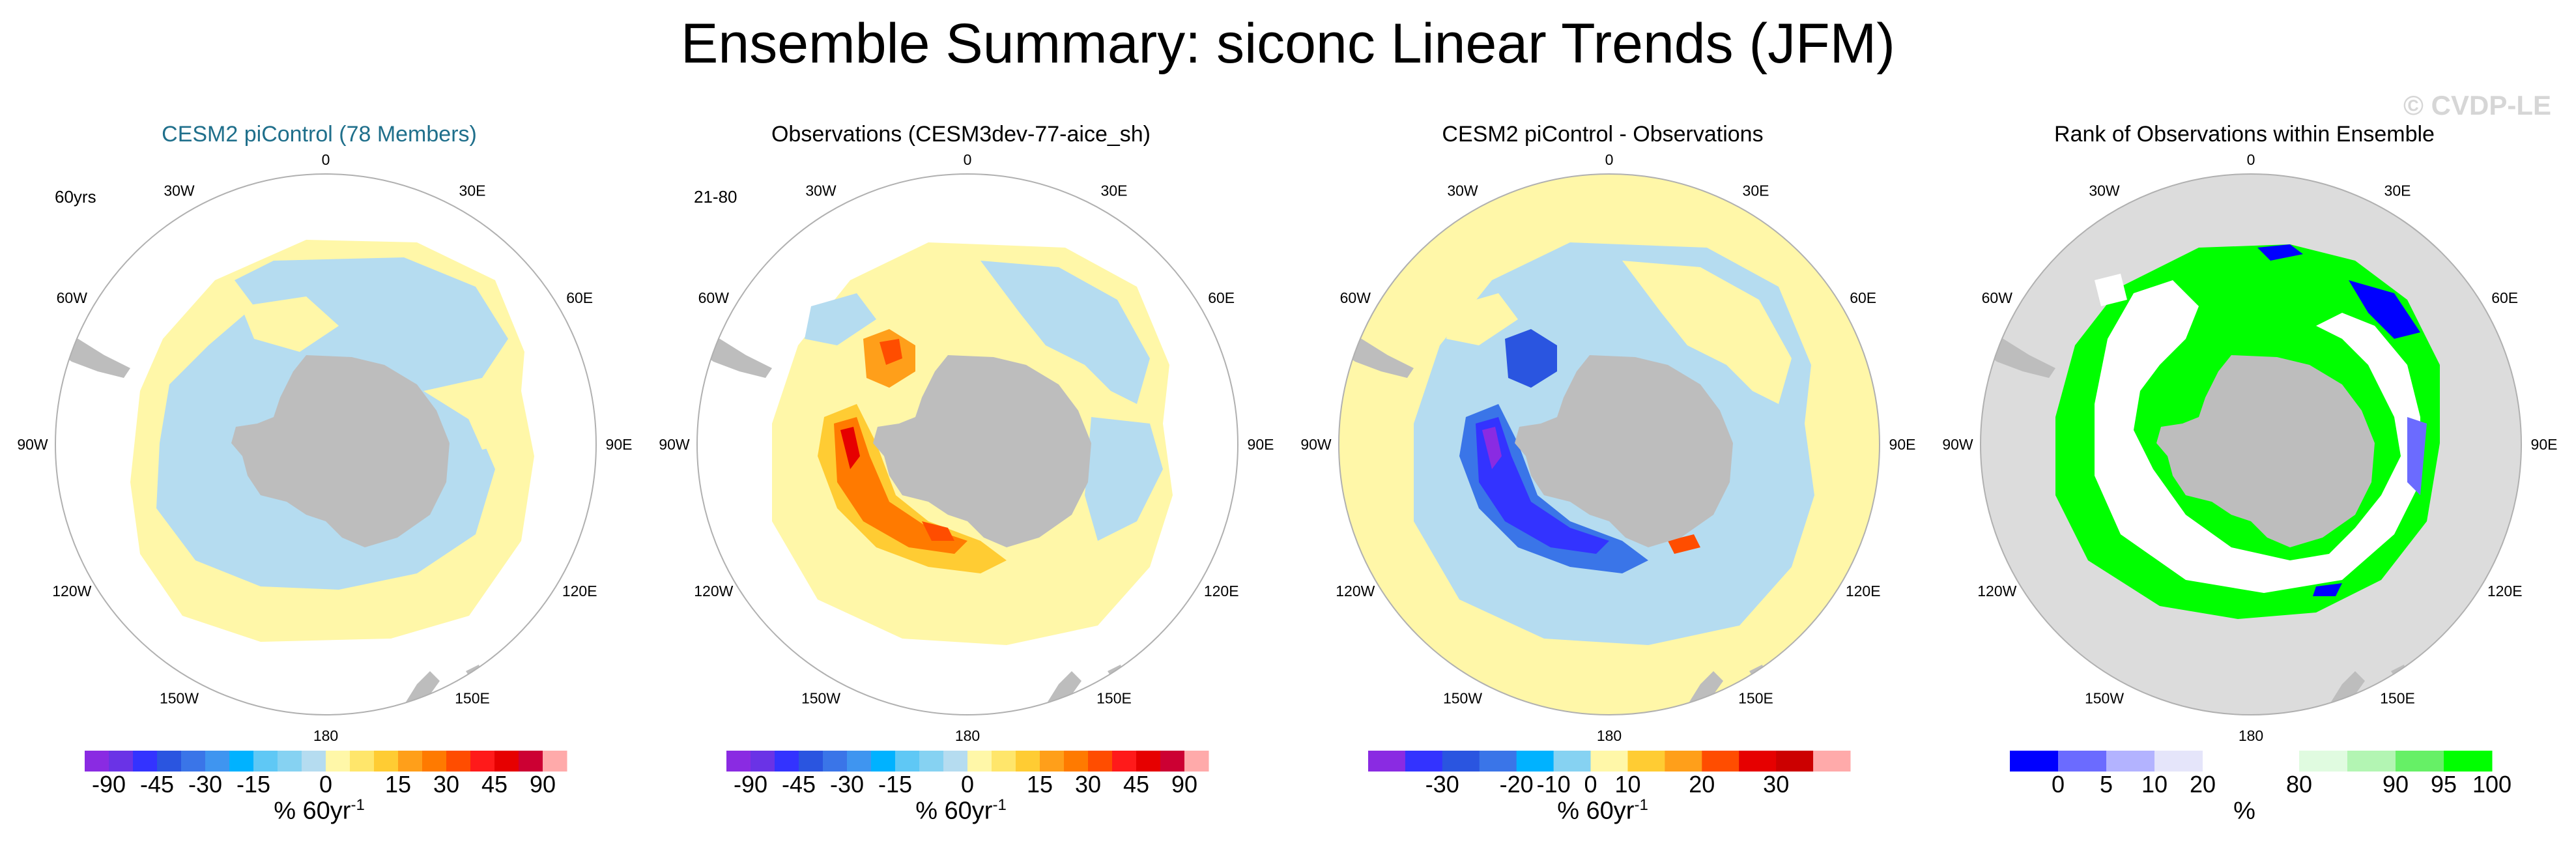 This screenshot has height=851, width=2576. I want to click on longitude-label: 90E, so click(1903, 444).